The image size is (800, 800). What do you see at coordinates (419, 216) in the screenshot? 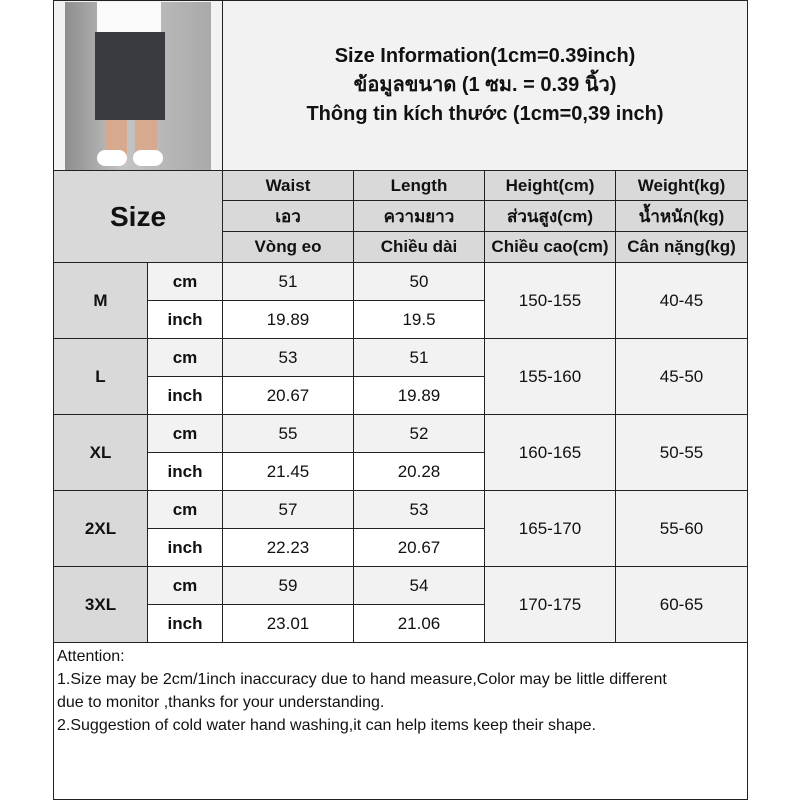
I see `col-header-th: ความยาว` at bounding box center [419, 216].